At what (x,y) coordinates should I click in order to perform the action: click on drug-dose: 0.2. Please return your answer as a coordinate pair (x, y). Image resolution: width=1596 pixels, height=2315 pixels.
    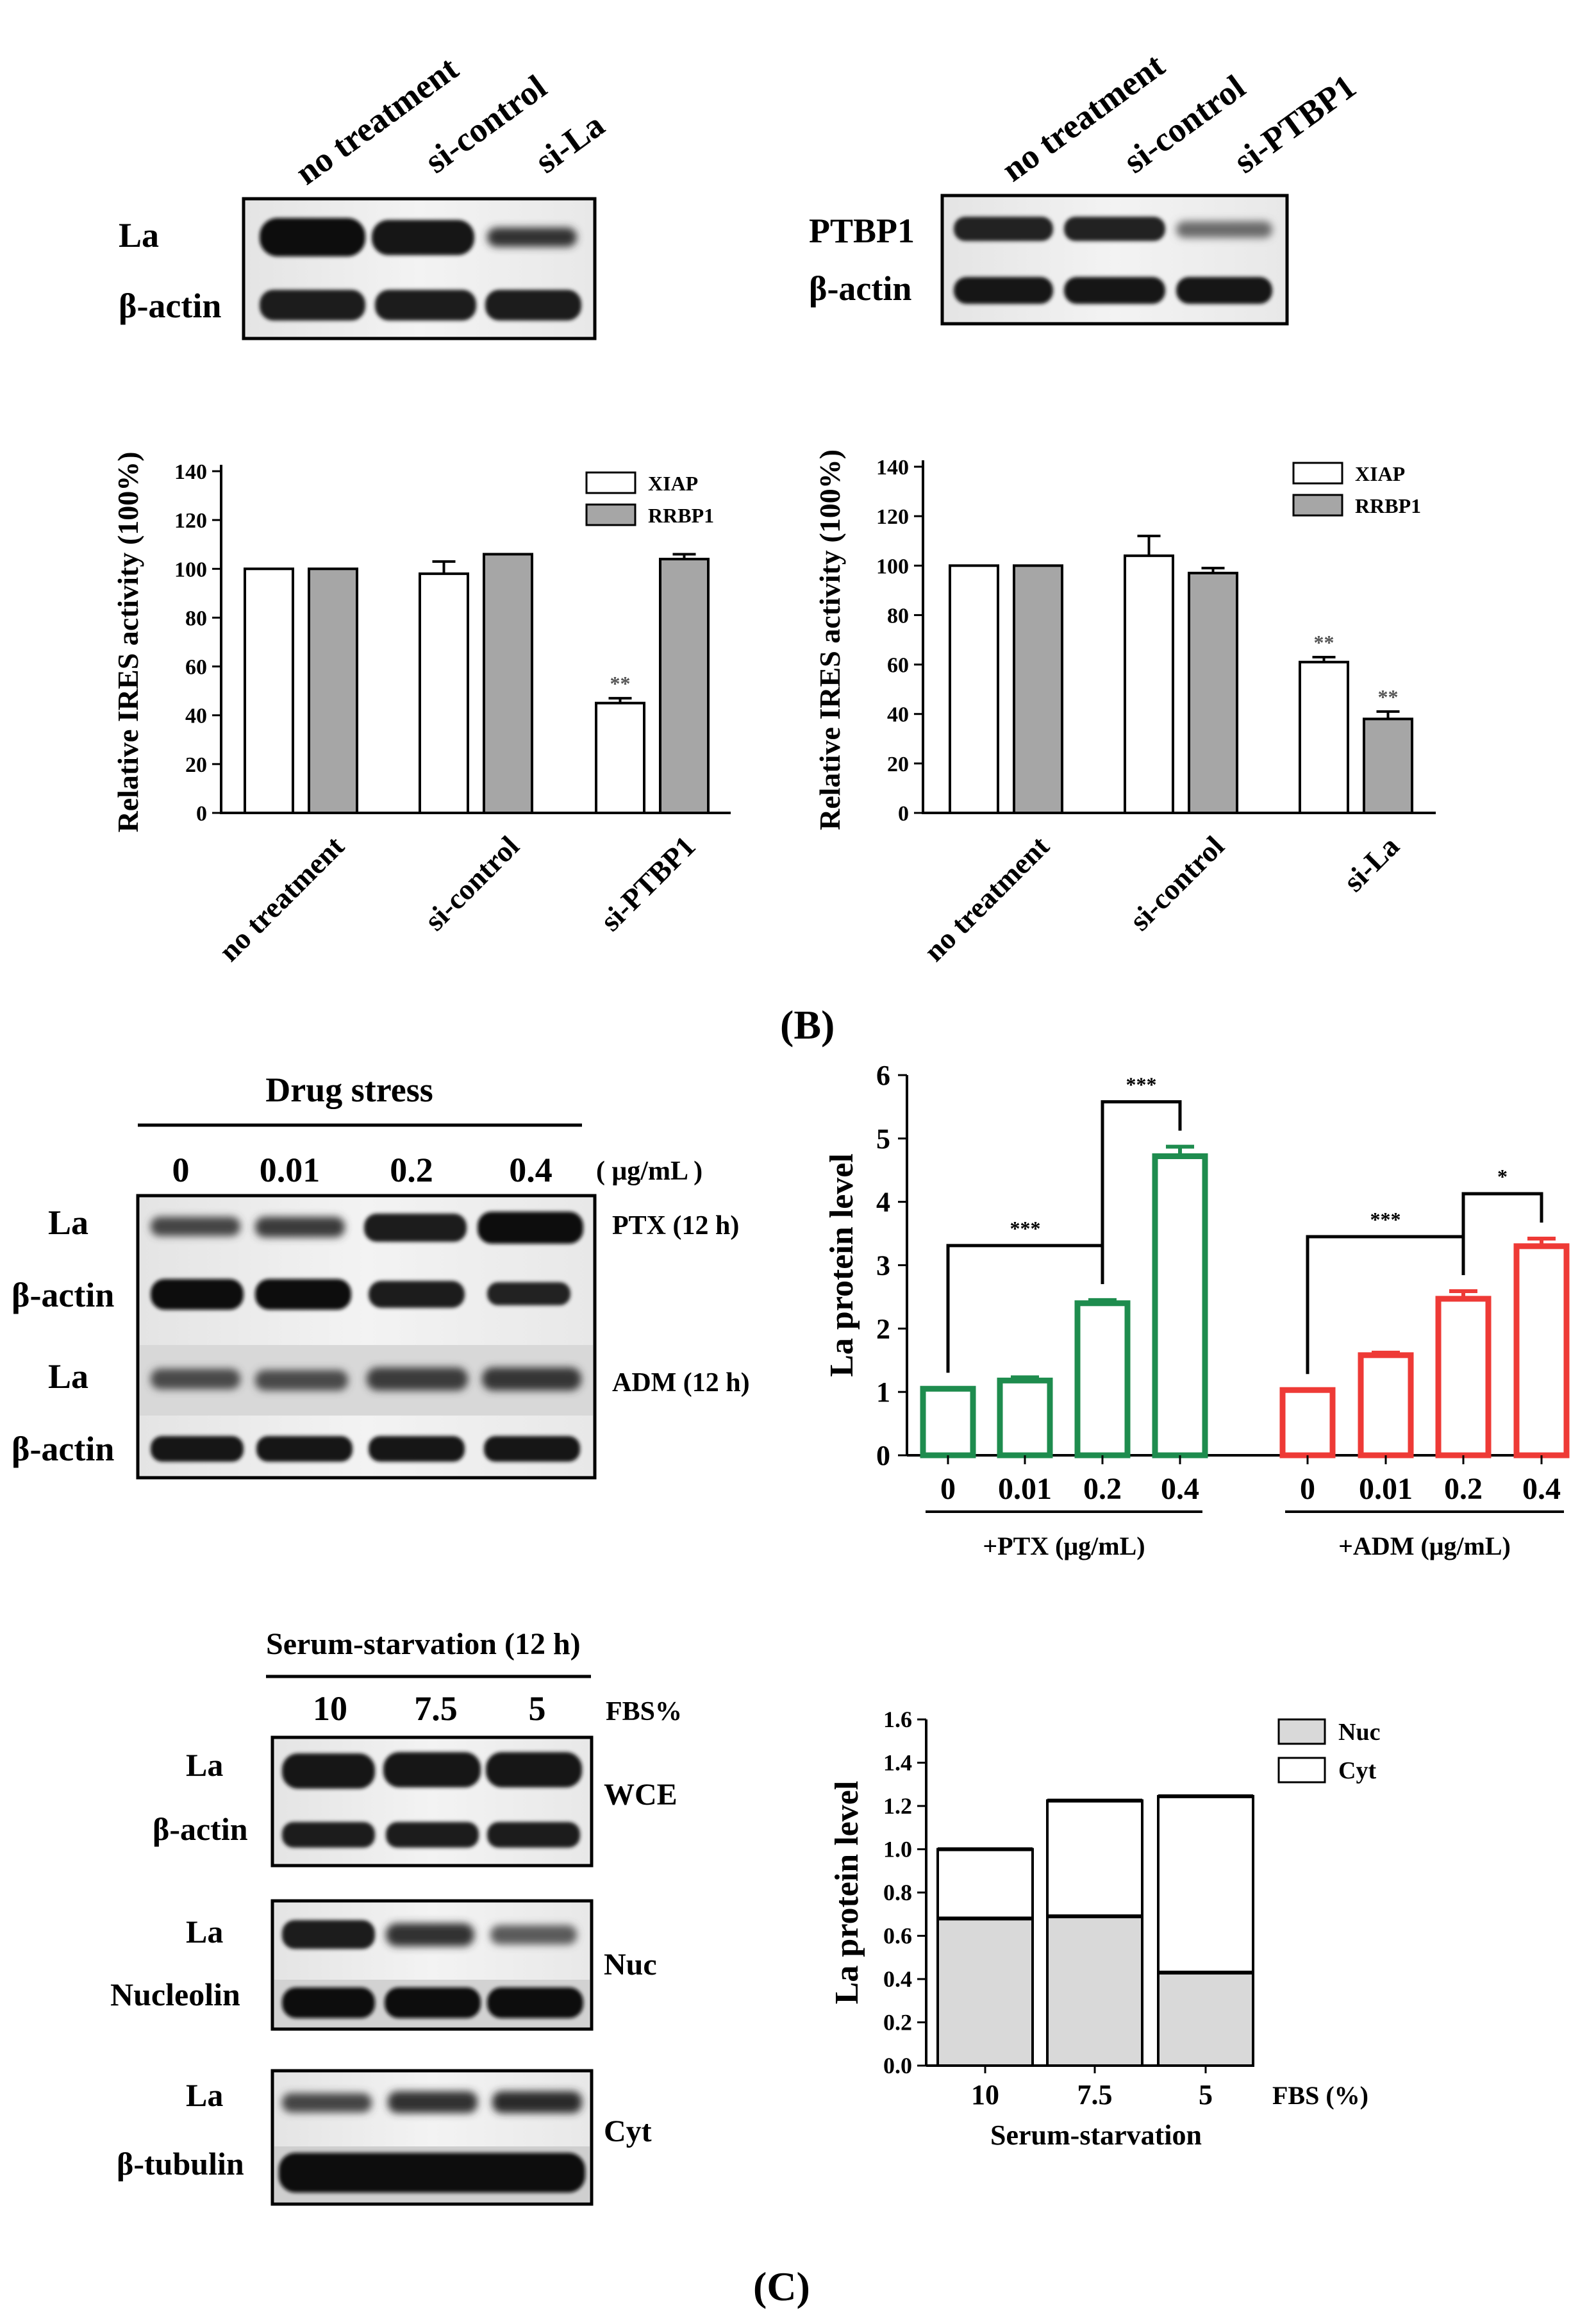
    Looking at the image, I should click on (411, 1170).